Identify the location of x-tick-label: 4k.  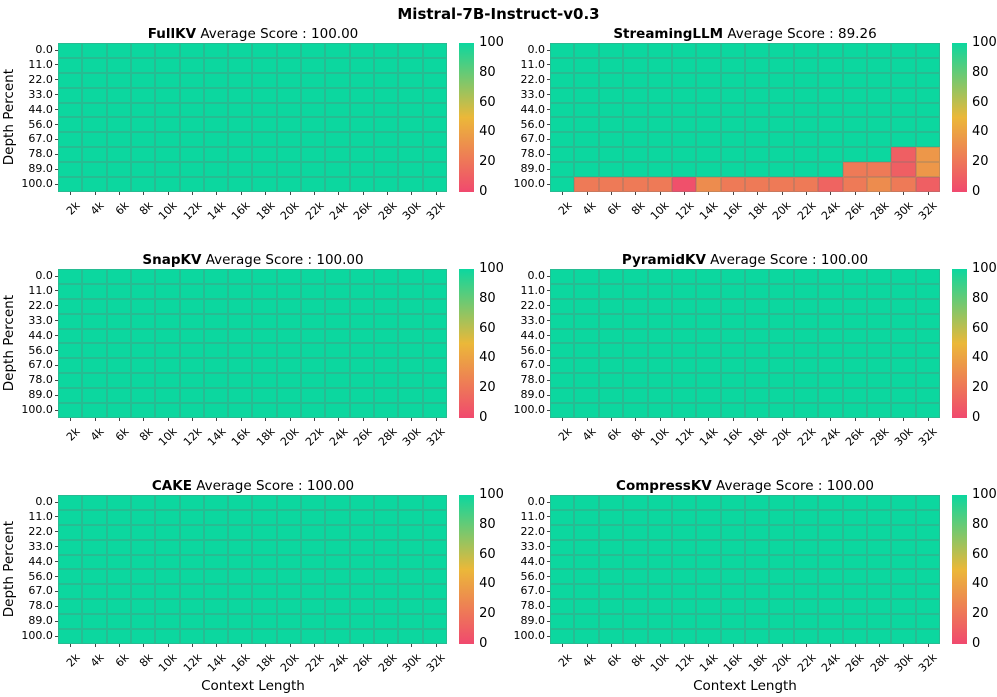
(589, 434).